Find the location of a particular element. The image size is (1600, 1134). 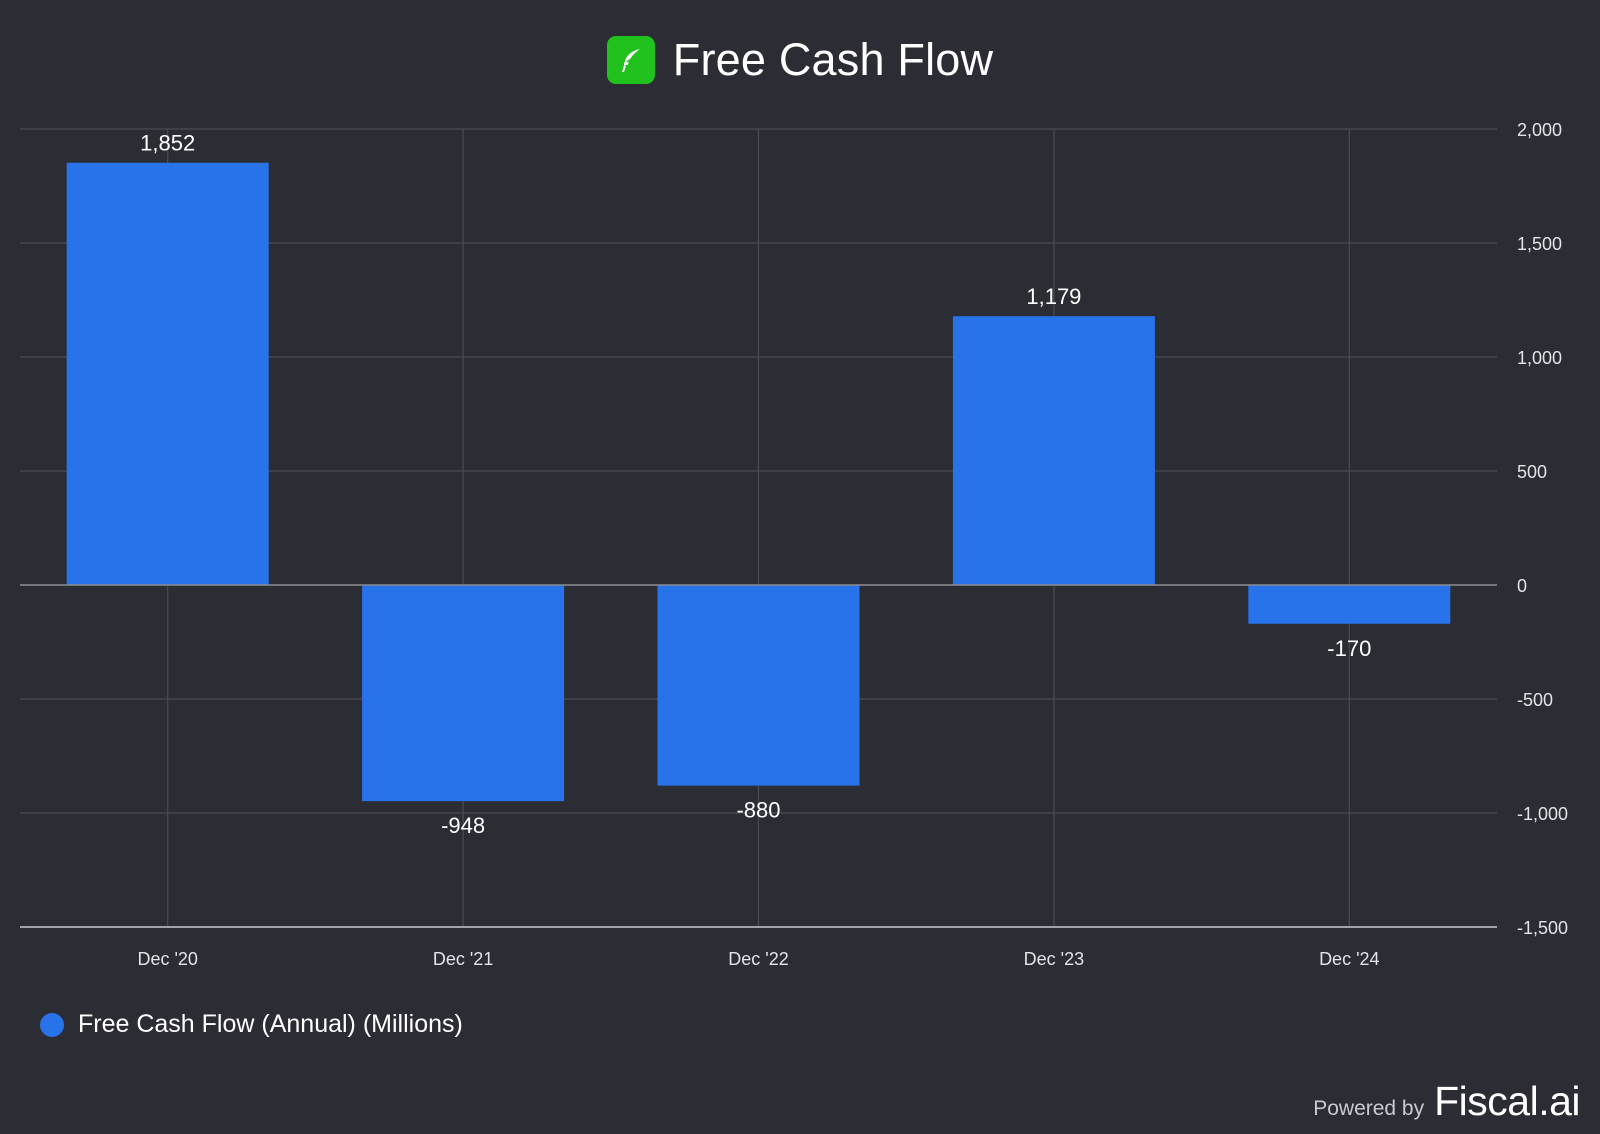

x-tick-label: Dec '23 is located at coordinates (1054, 959).